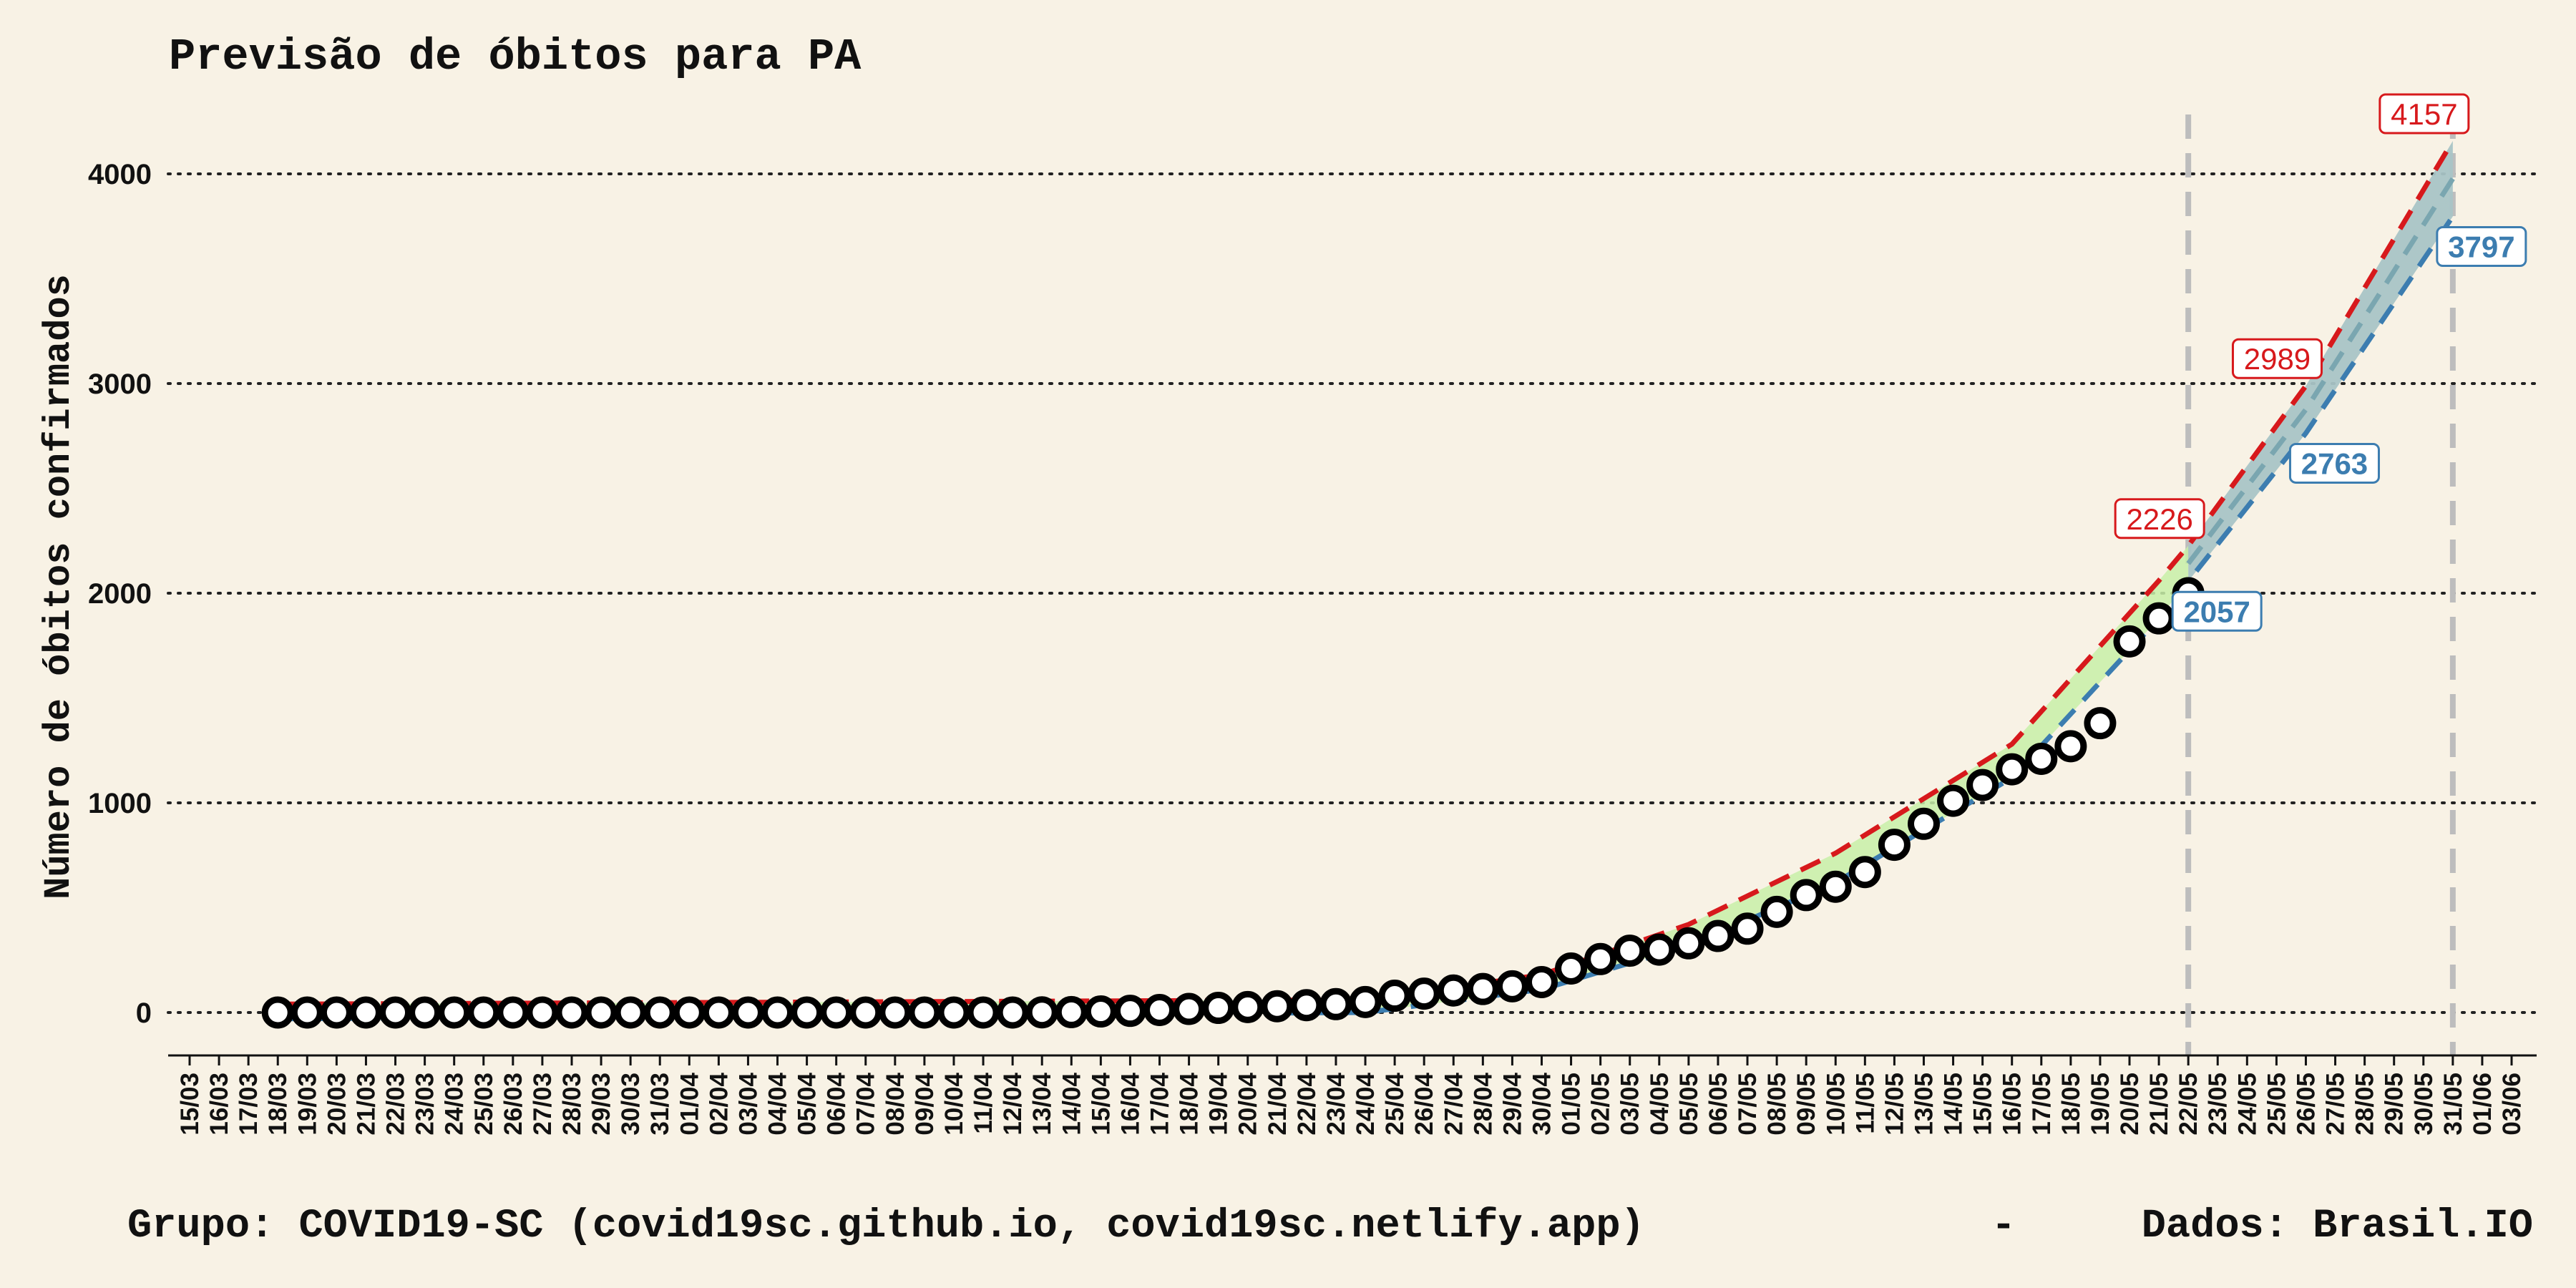 This screenshot has height=1288, width=2576. Describe the element at coordinates (1983, 1104) in the screenshot. I see `x-tick-label: 15/05` at that location.